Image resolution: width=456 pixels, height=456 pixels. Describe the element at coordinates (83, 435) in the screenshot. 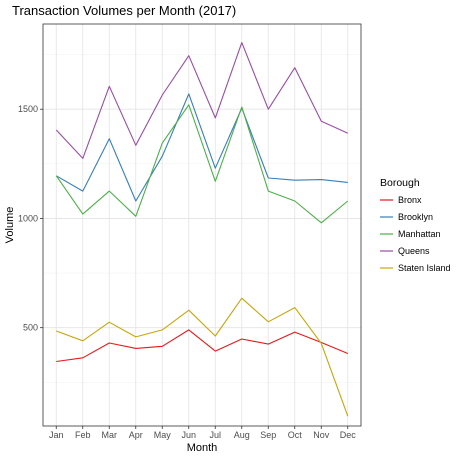

I see `x-tick-label: Feb` at that location.